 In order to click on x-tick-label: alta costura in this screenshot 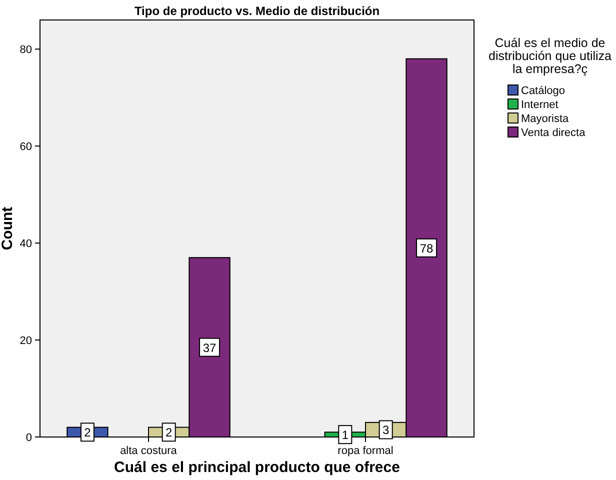, I will do `click(149, 451)`.